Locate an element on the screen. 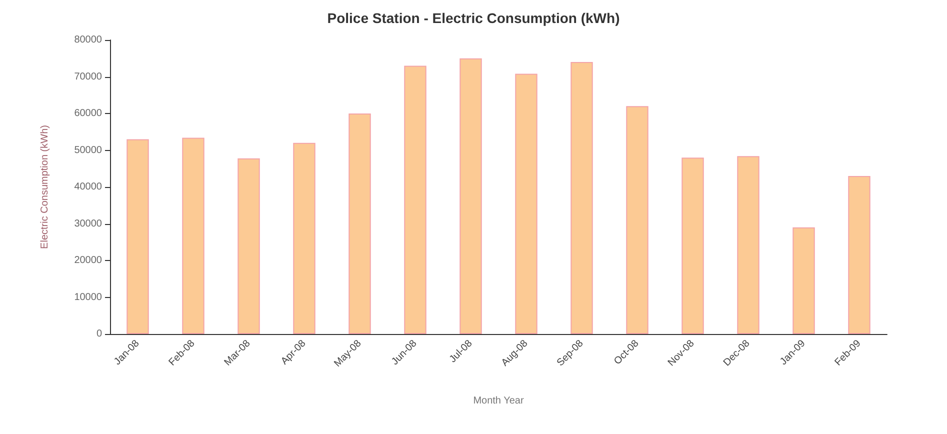 Image resolution: width=947 pixels, height=434 pixels. y-tick-label: 20000 is located at coordinates (88, 260).